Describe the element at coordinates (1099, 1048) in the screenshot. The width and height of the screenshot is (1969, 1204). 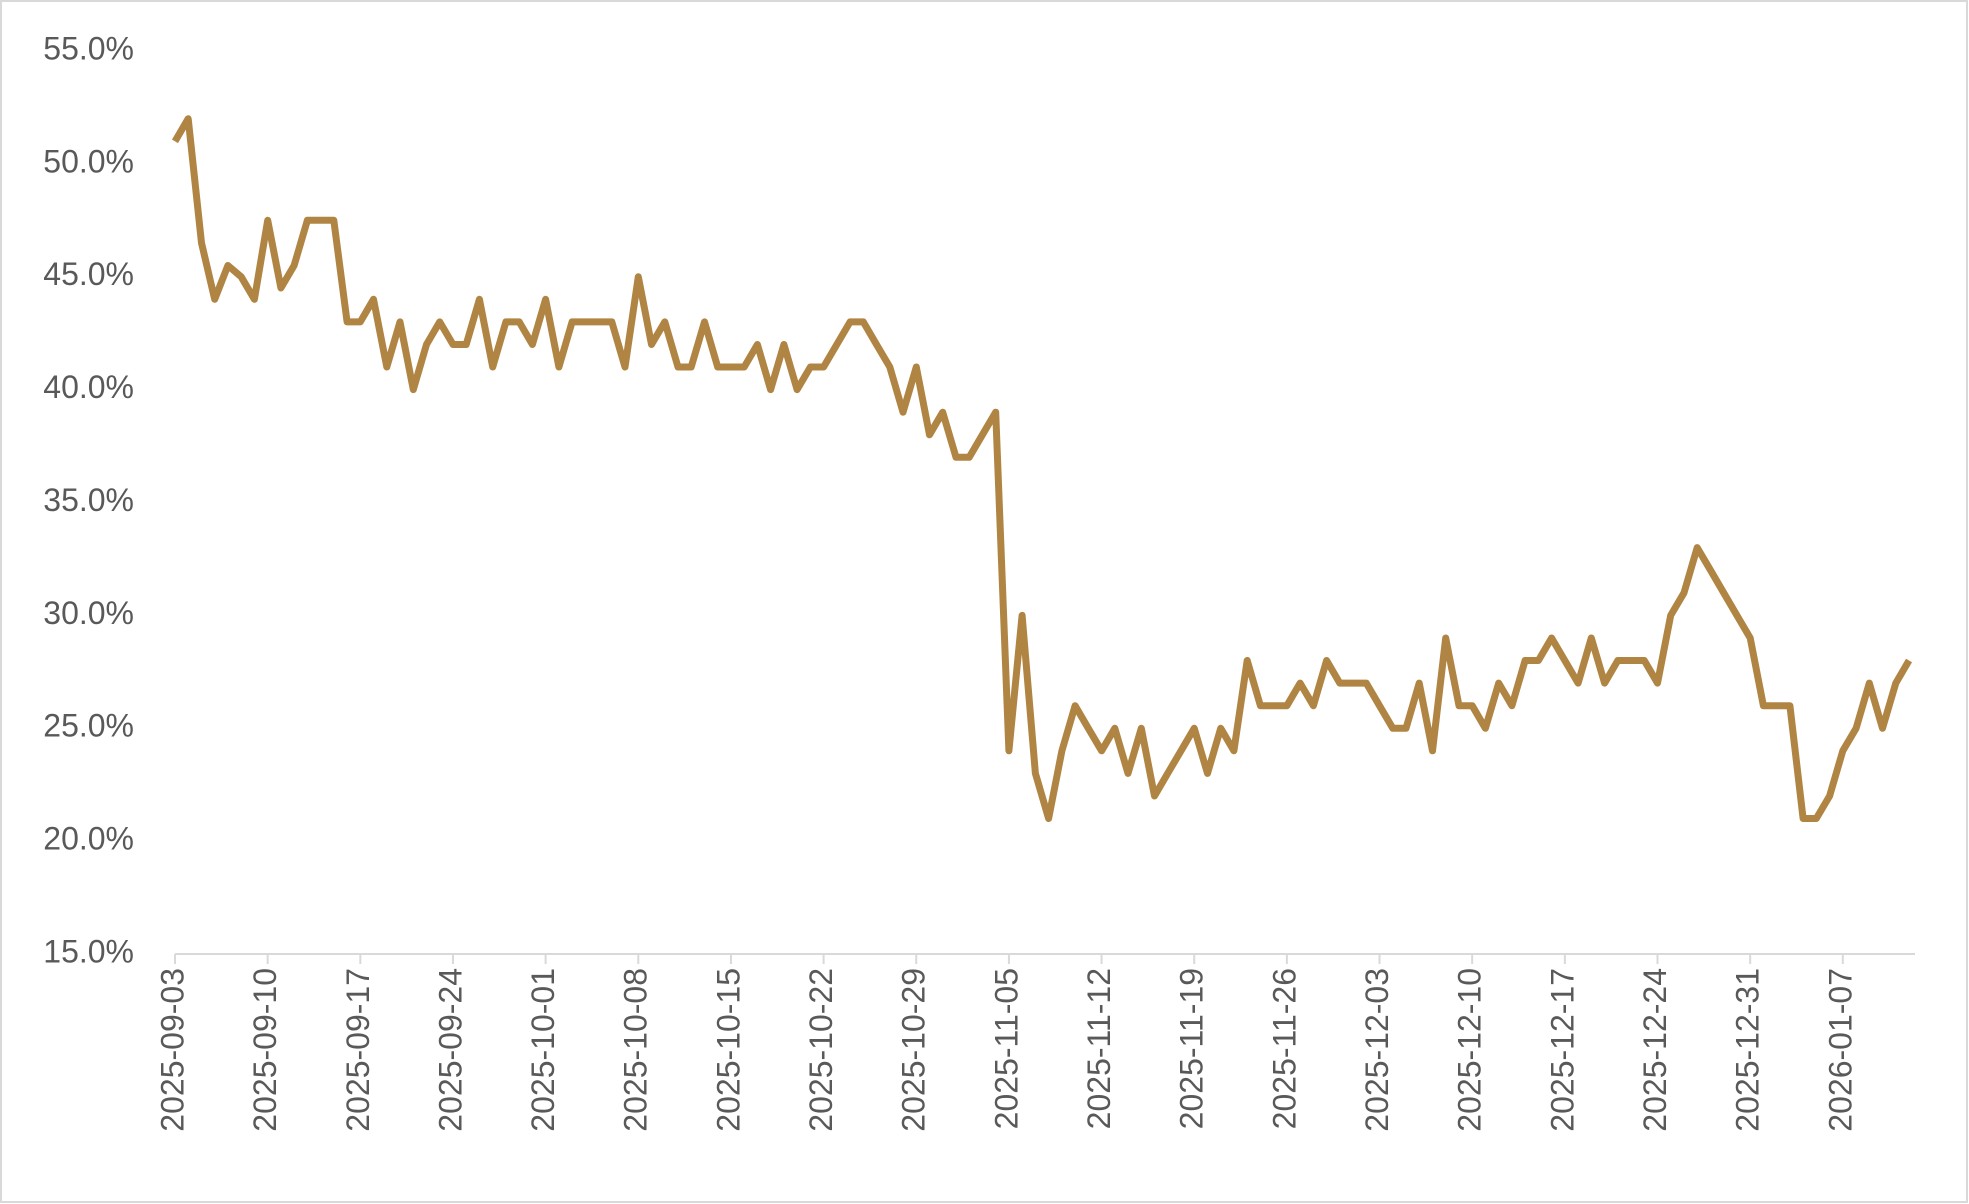
I see `x-tick-label: 2025-11-12` at that location.